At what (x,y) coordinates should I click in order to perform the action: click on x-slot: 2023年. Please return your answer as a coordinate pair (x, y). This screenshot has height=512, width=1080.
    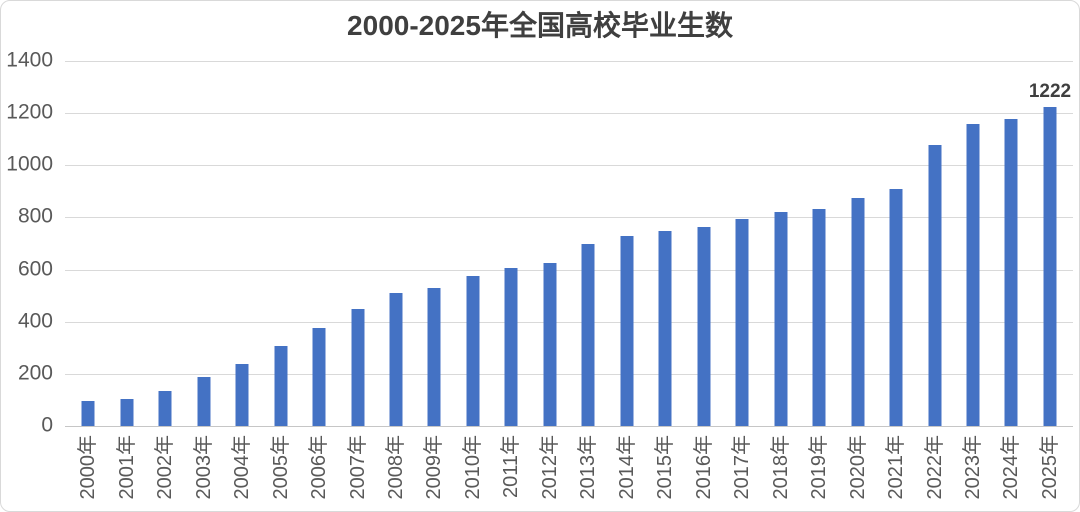
    Looking at the image, I should click on (973, 471).